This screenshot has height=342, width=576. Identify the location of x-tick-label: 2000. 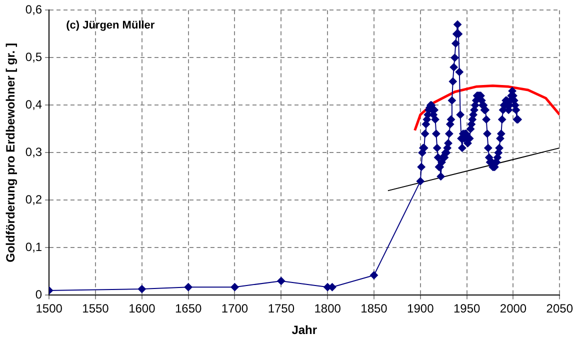
(513, 309).